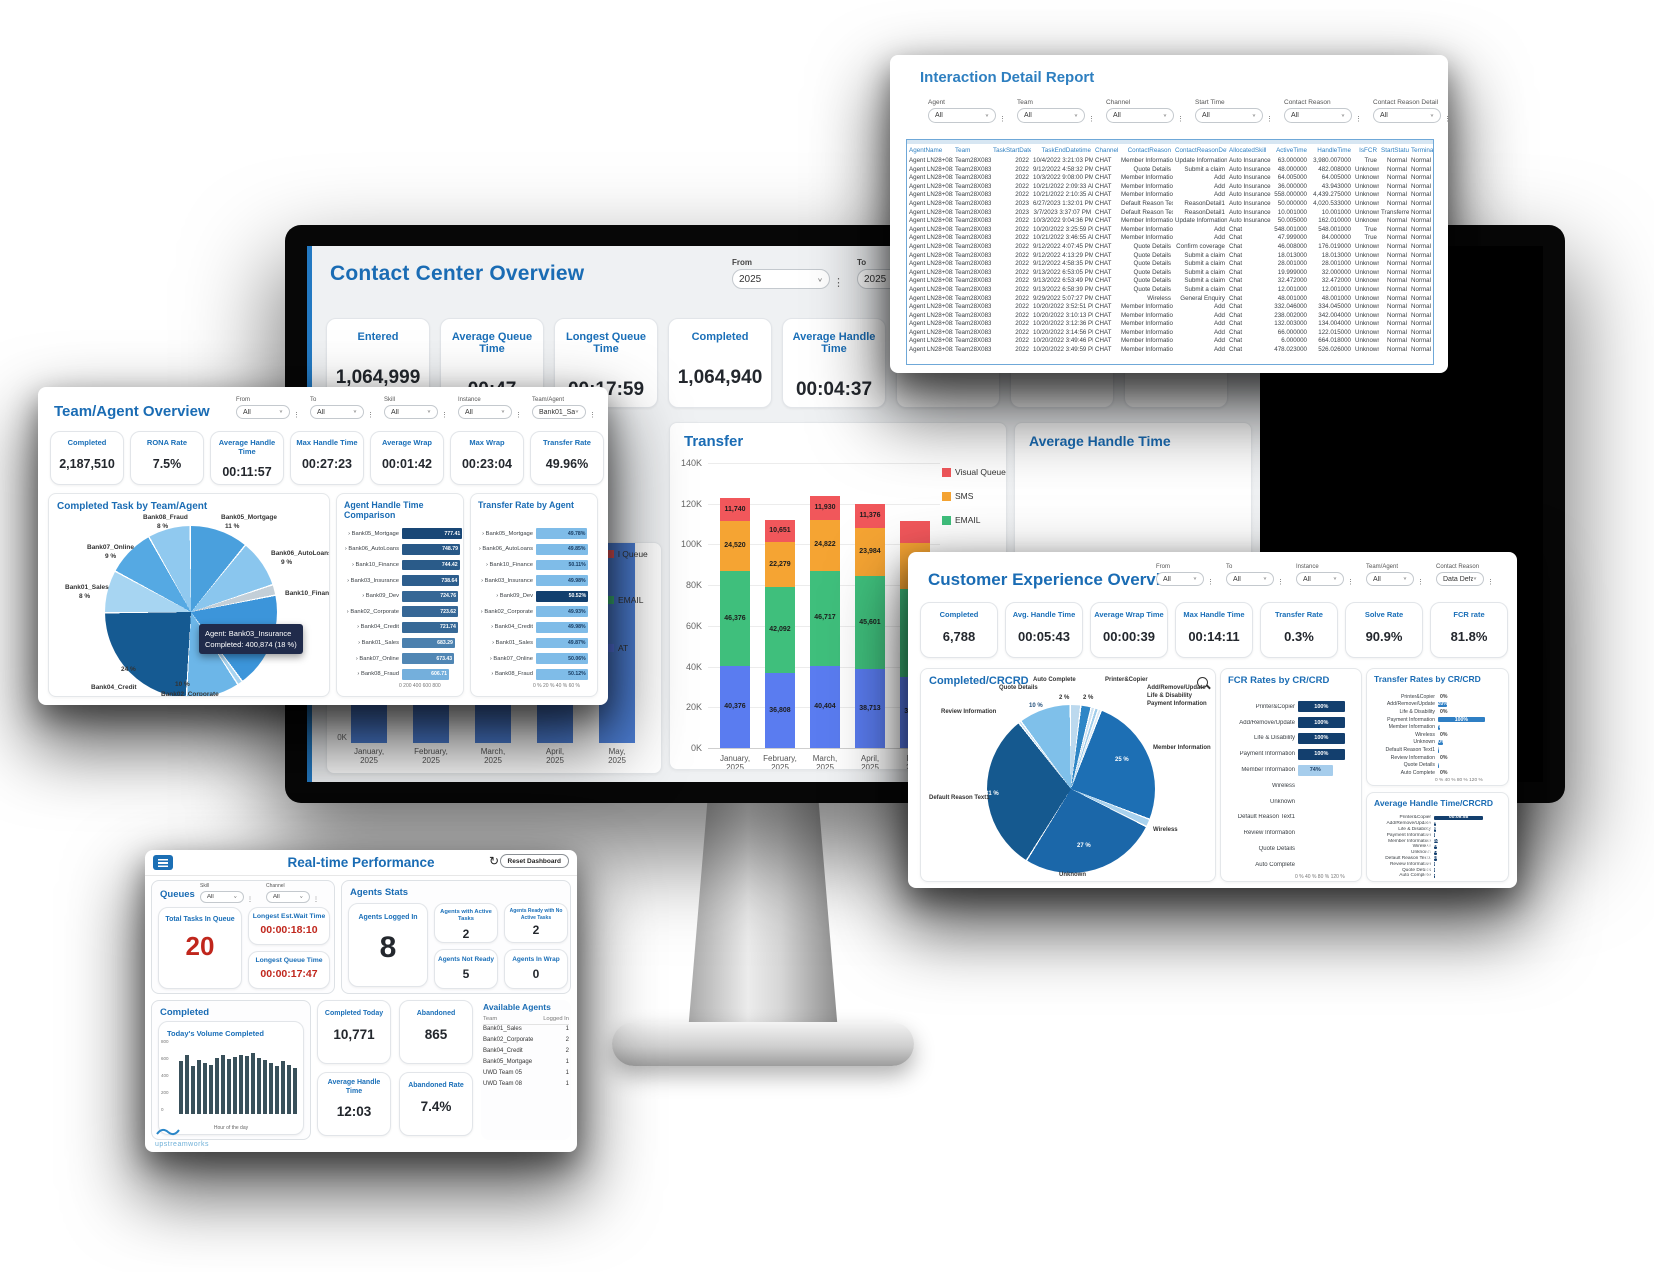 The image size is (1654, 1272). I want to click on bar: 673.43, so click(428, 659).